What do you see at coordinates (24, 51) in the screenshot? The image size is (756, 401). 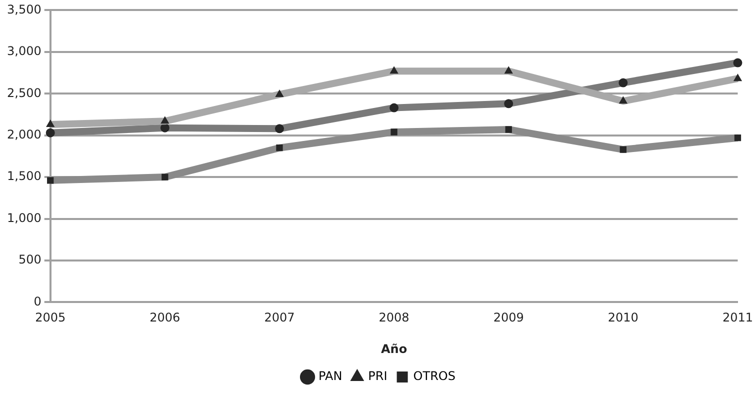 I see `y-tick-label: 3,000` at bounding box center [24, 51].